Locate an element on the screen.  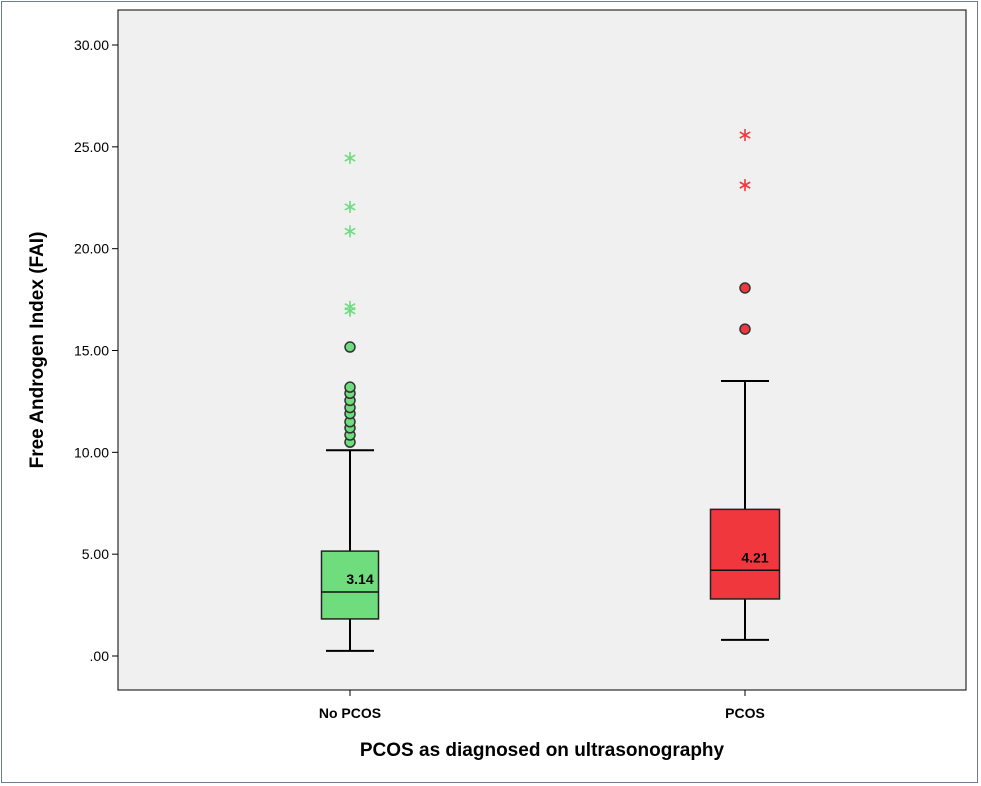
y-tick-label: 20.00 is located at coordinates (91, 249).